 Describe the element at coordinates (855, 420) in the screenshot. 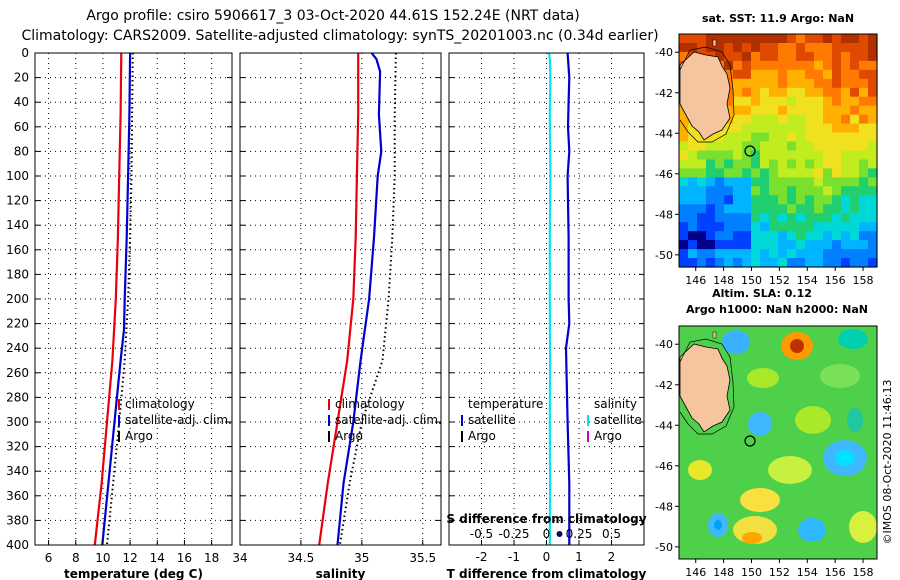

I see `sla-blob` at that location.